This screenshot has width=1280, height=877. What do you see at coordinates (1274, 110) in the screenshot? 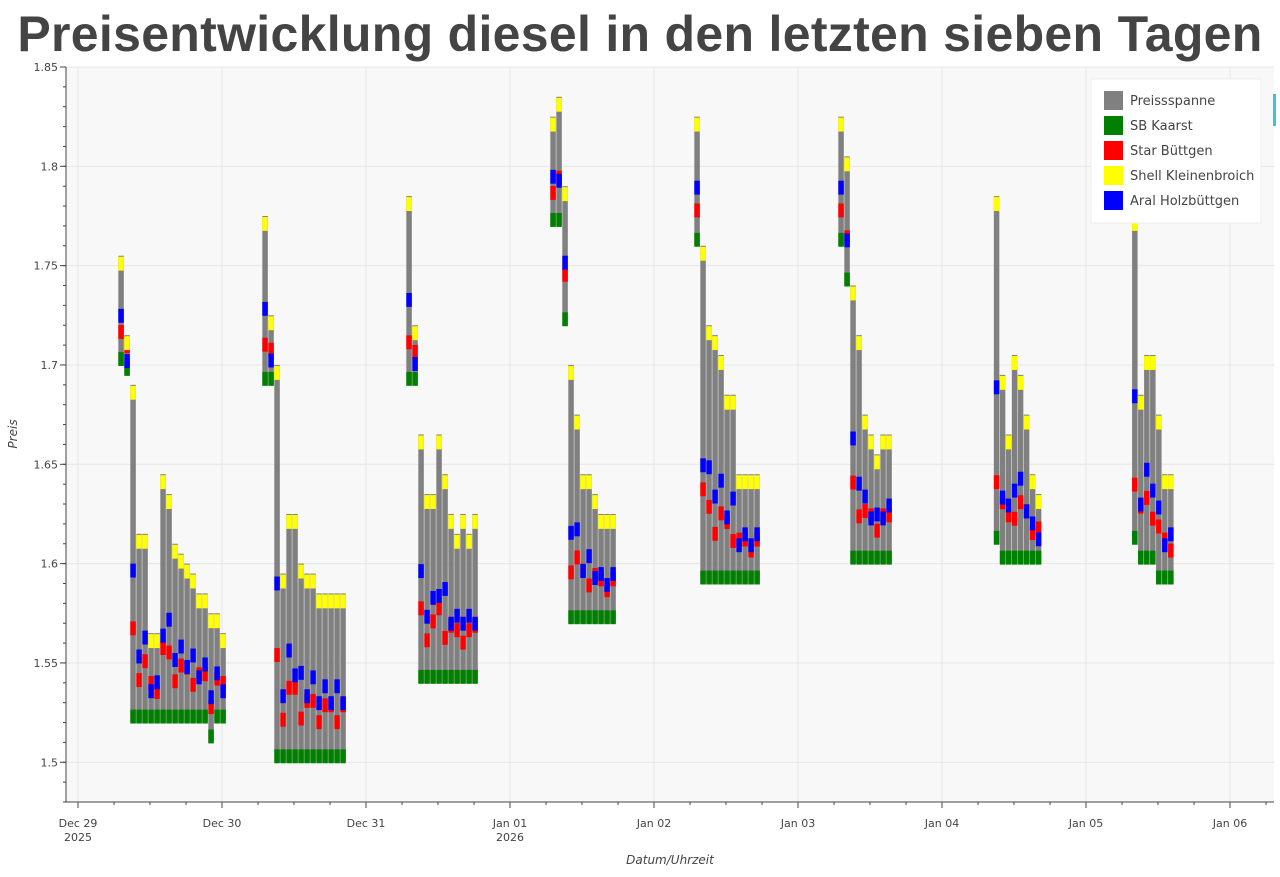
I see `toolbar-edge` at bounding box center [1274, 110].